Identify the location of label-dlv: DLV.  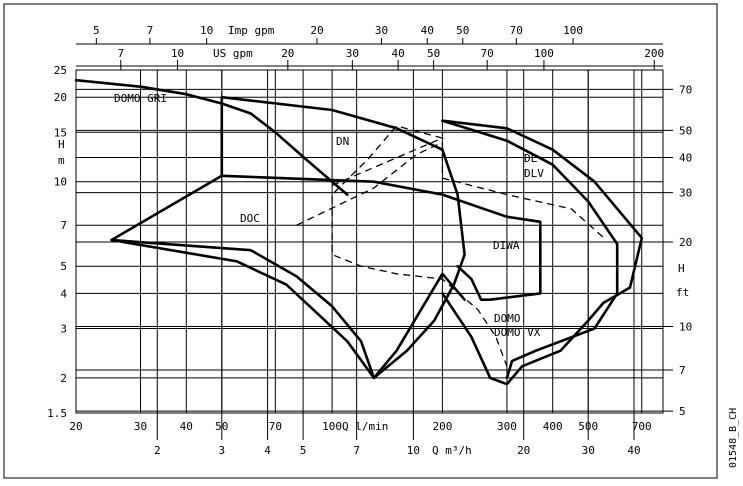
(534, 173).